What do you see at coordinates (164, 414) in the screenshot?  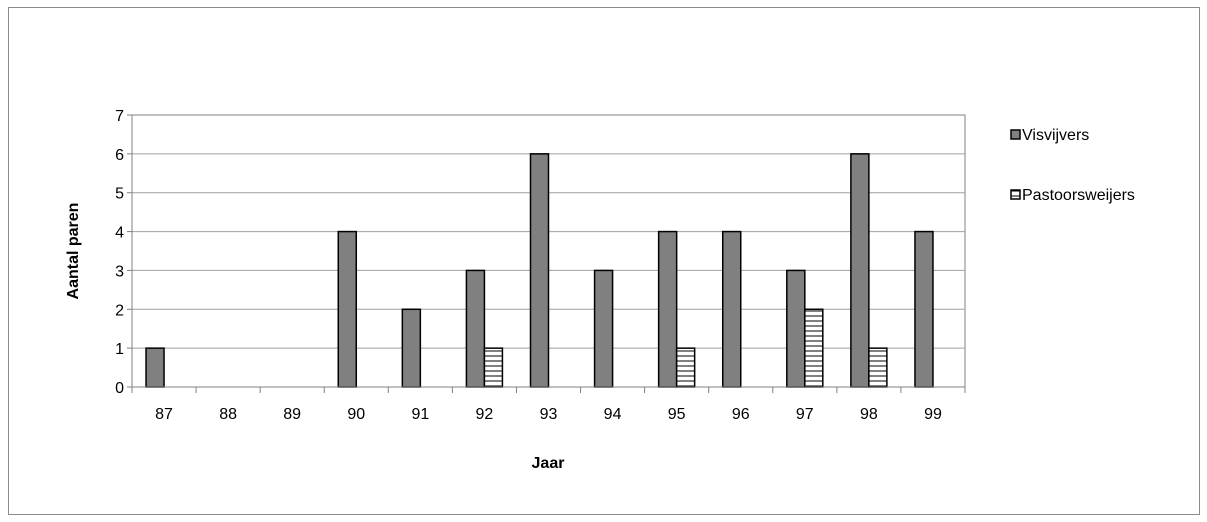 I see `x-tick-label: 87` at bounding box center [164, 414].